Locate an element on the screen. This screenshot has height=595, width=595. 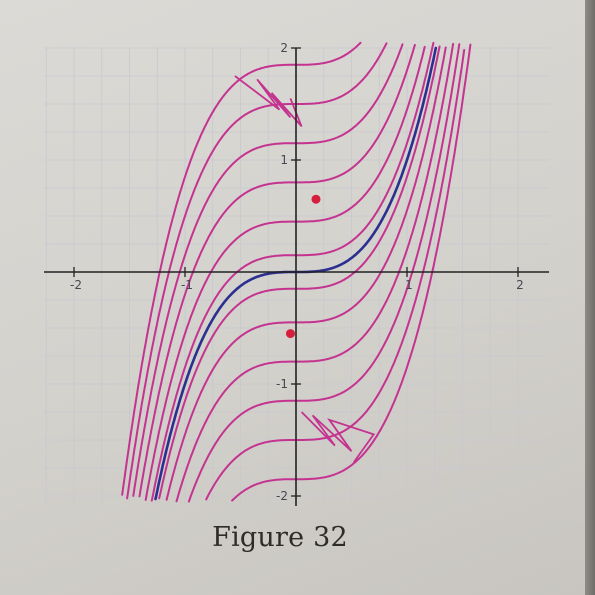
x-tick-label: 2 is located at coordinates (520, 285).